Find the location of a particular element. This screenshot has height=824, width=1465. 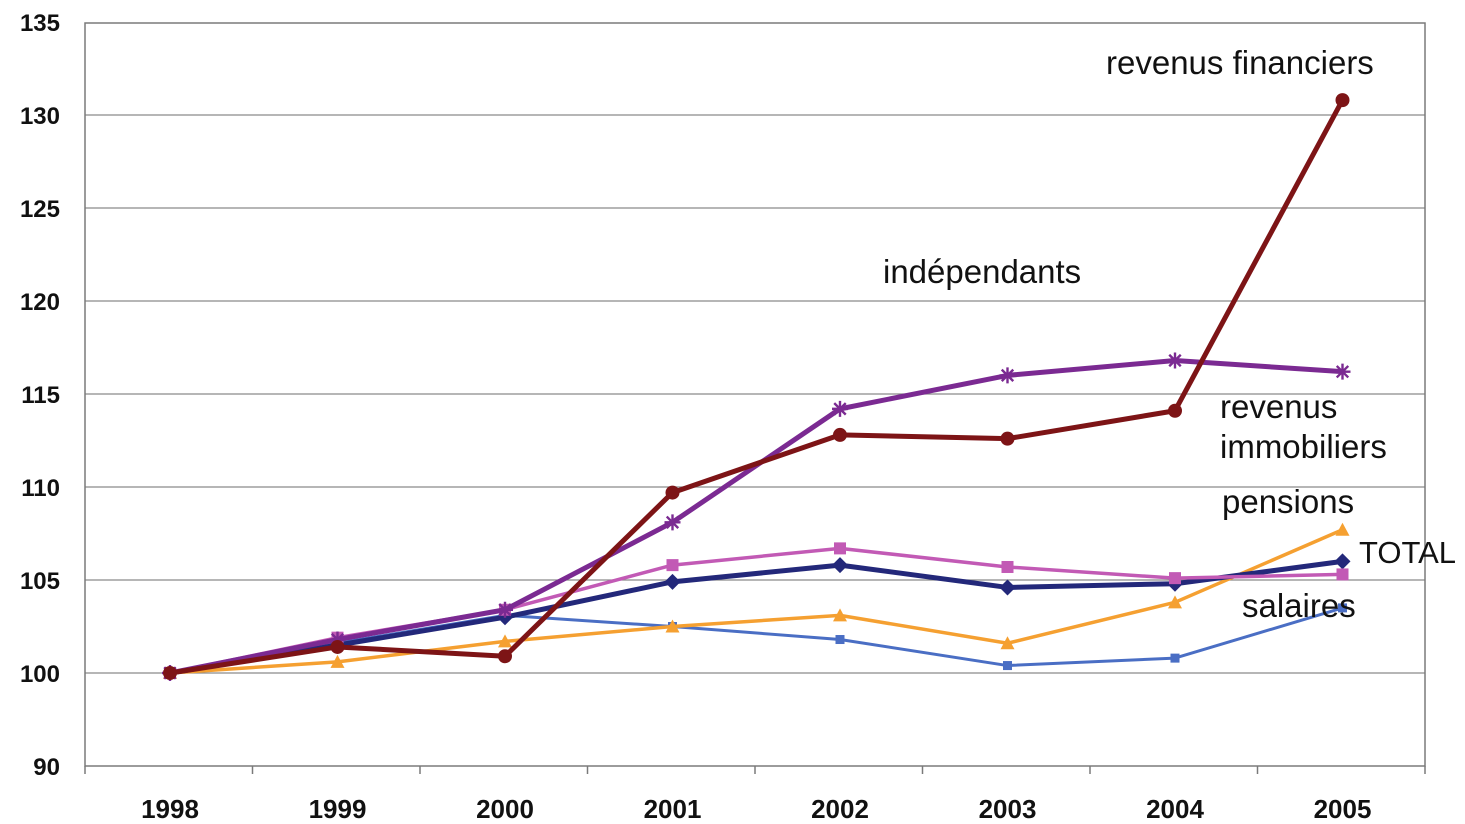

annotation-revenus-financiers: revenus financiers is located at coordinates (1240, 62).